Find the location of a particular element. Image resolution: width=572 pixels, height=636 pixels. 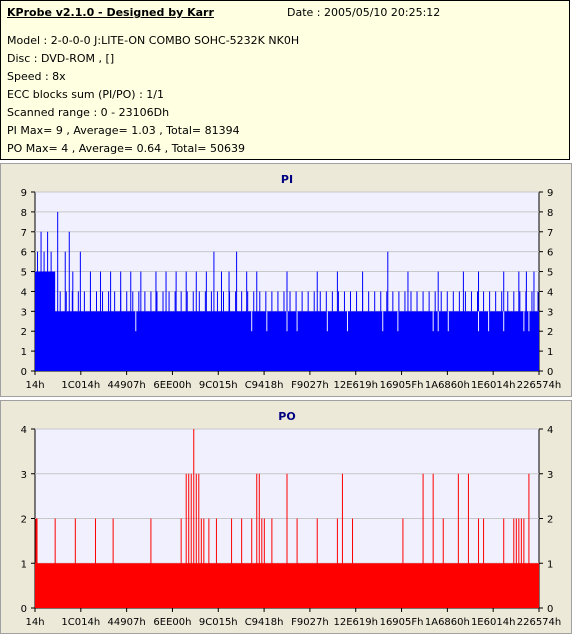

app-title: KProbe v2.1.0 - Designed by Karr is located at coordinates (110, 12).